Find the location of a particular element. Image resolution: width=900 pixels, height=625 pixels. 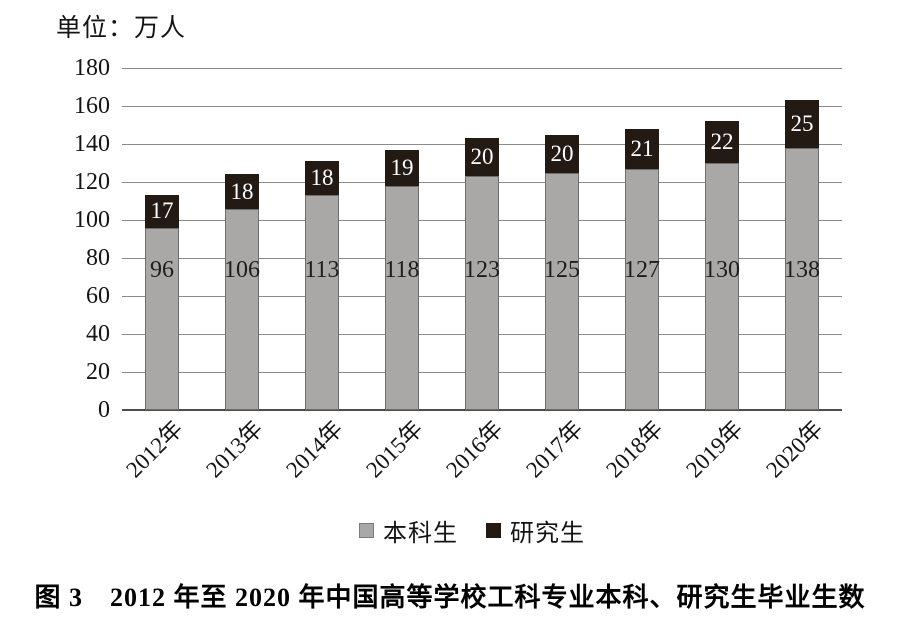

legend-item-grad: 研究生 is located at coordinates (535, 530).